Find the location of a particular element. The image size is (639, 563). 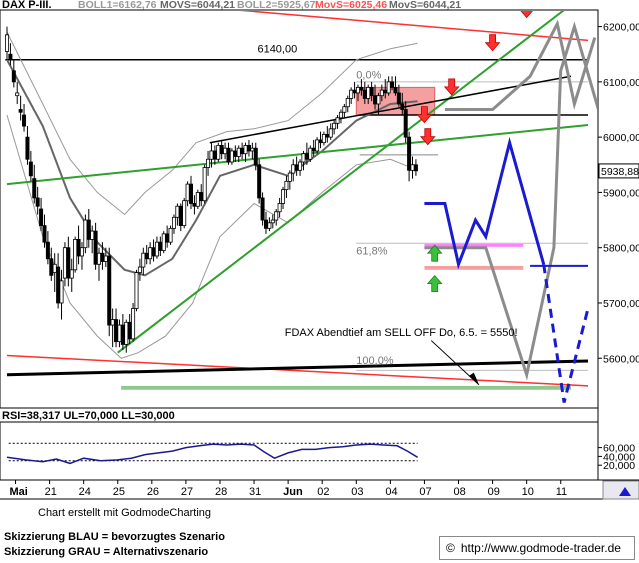

source-url-box: © http://www.godmode-trader.de is located at coordinates (537, 548).